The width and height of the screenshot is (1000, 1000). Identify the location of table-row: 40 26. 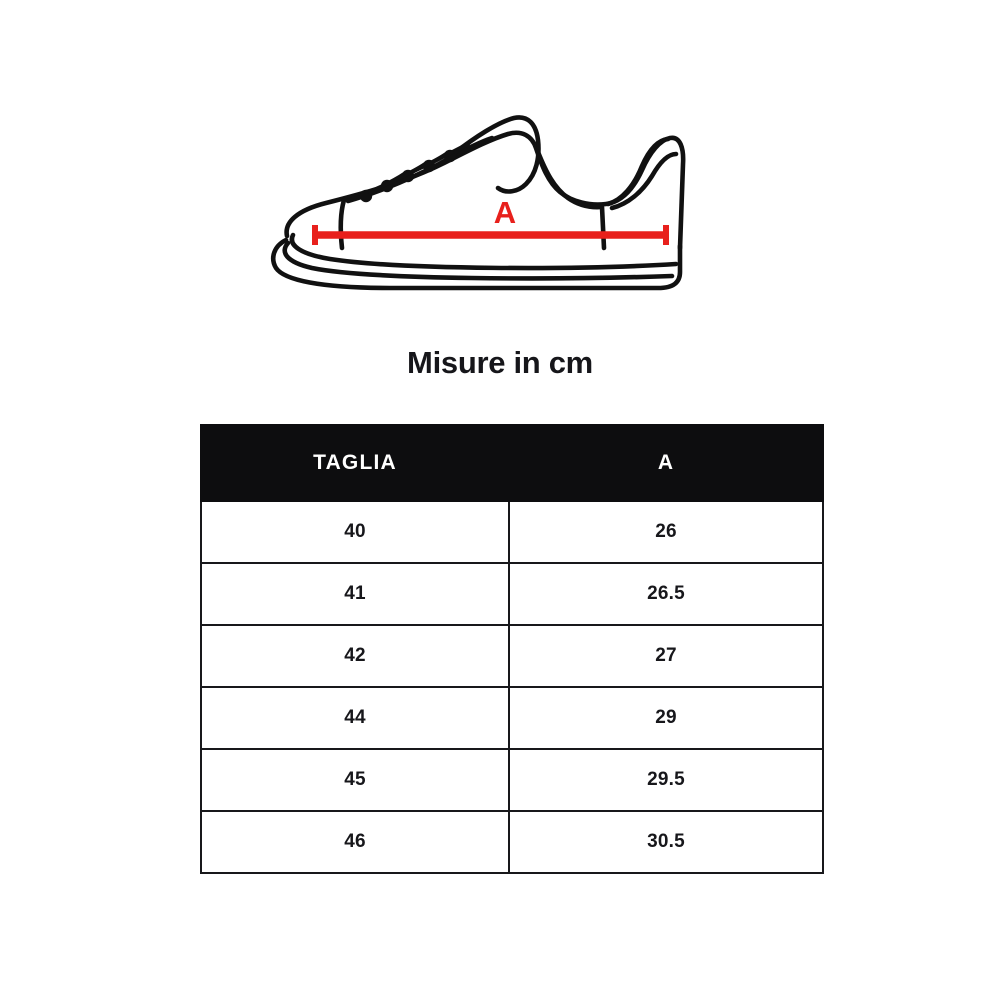
(512, 532).